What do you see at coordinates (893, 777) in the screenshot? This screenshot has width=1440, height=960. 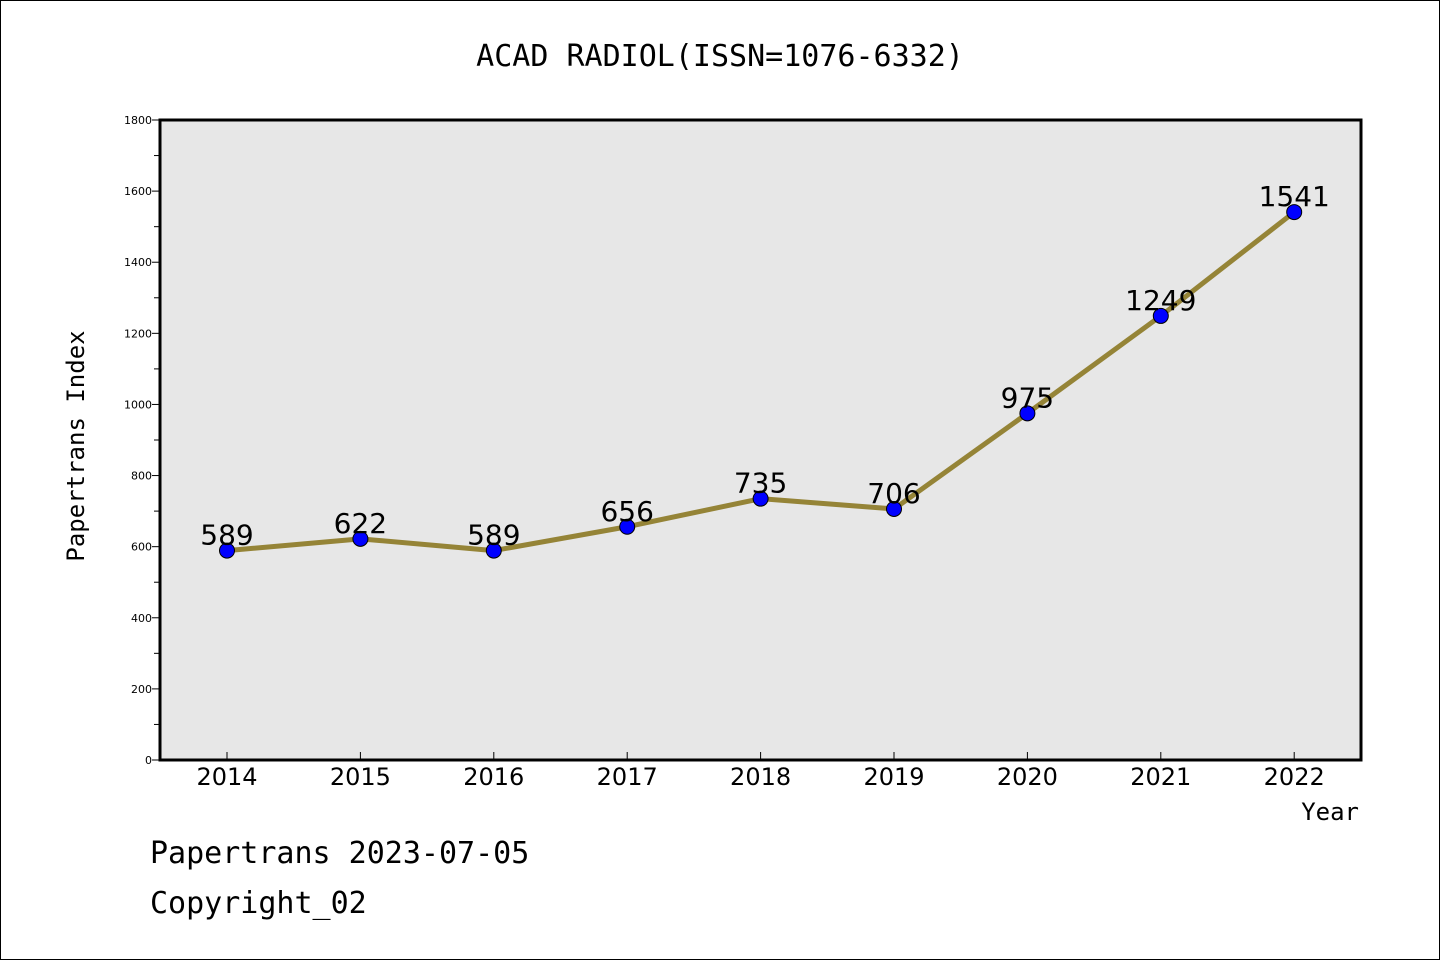 I see `x-tick-label: 2019` at bounding box center [893, 777].